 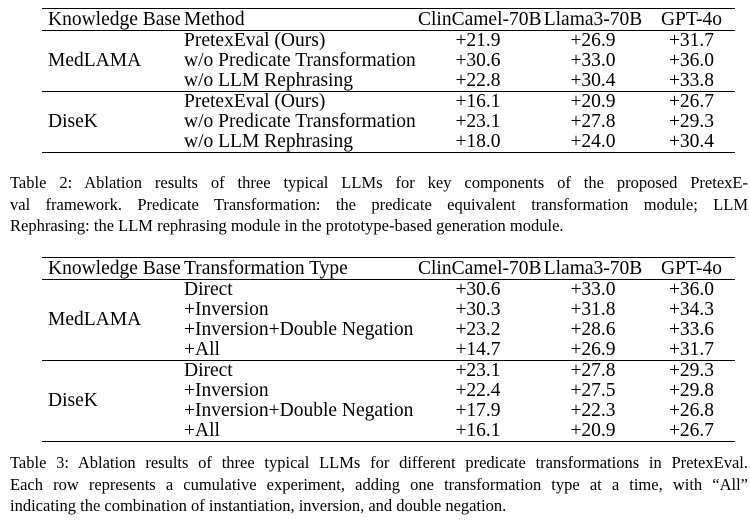 What do you see at coordinates (593, 309) in the screenshot?
I see `cell-value: +31.8` at bounding box center [593, 309].